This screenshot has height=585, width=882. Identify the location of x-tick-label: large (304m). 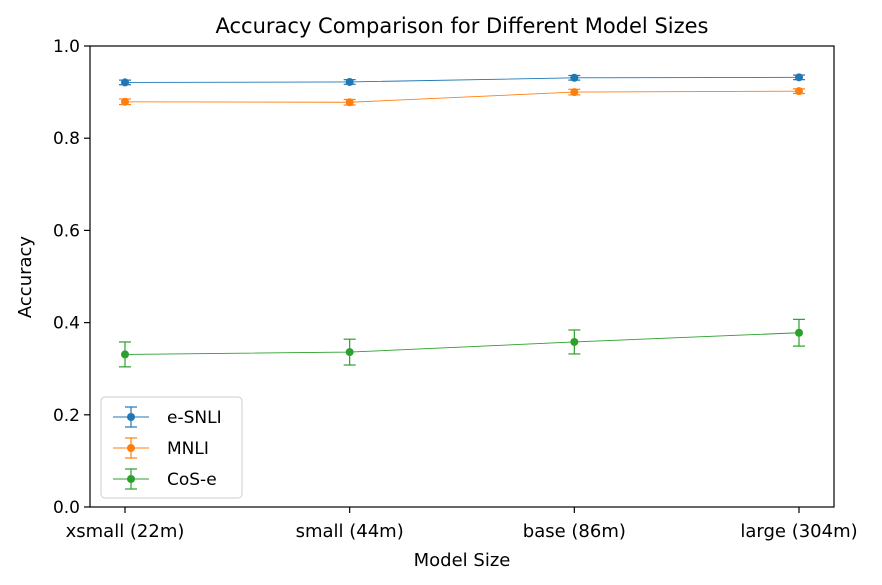
(798, 531).